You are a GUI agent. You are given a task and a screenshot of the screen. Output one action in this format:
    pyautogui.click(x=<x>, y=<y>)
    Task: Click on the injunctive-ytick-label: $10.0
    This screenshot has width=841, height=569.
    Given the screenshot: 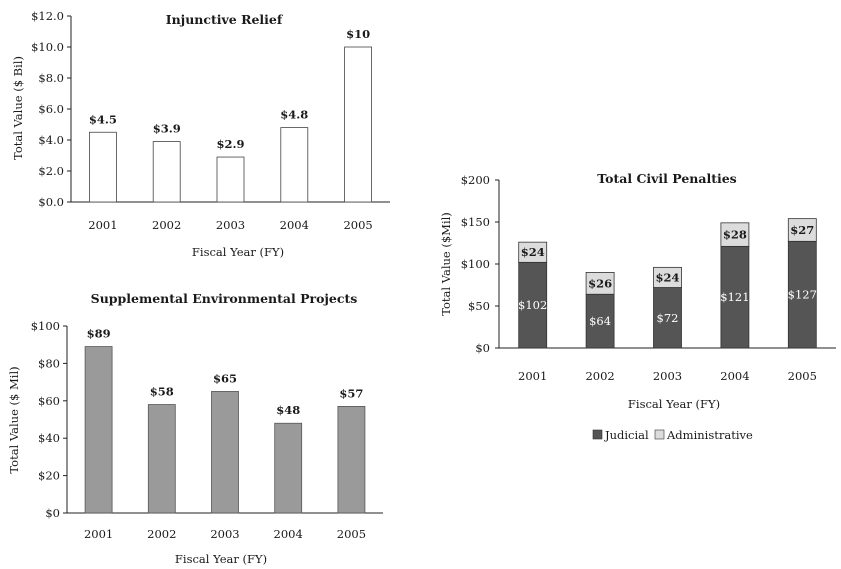 What is the action you would take?
    pyautogui.click(x=47, y=47)
    